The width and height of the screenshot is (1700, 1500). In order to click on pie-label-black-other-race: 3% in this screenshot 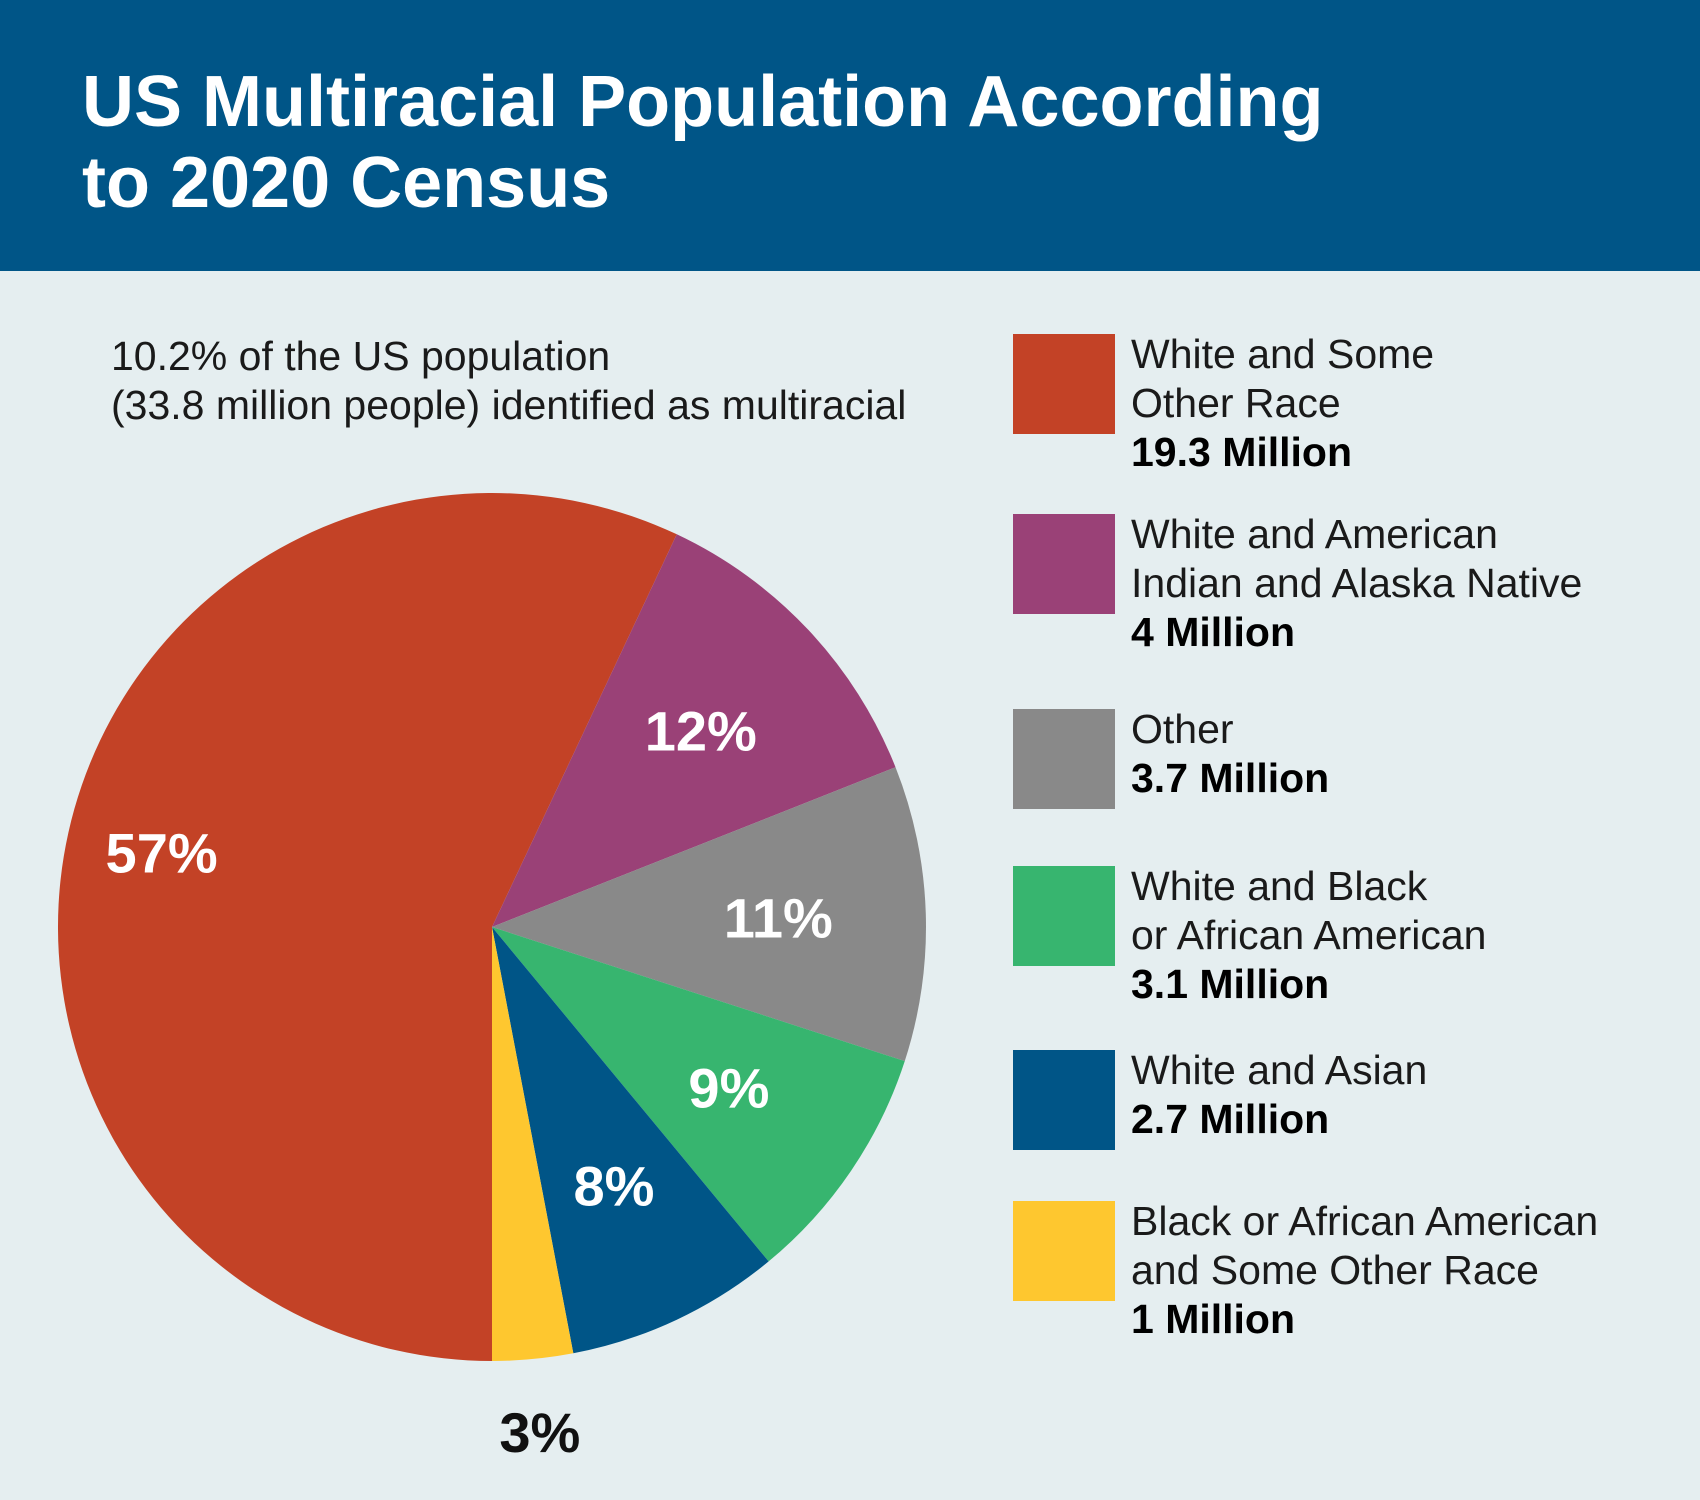, I will do `click(539, 1430)`.